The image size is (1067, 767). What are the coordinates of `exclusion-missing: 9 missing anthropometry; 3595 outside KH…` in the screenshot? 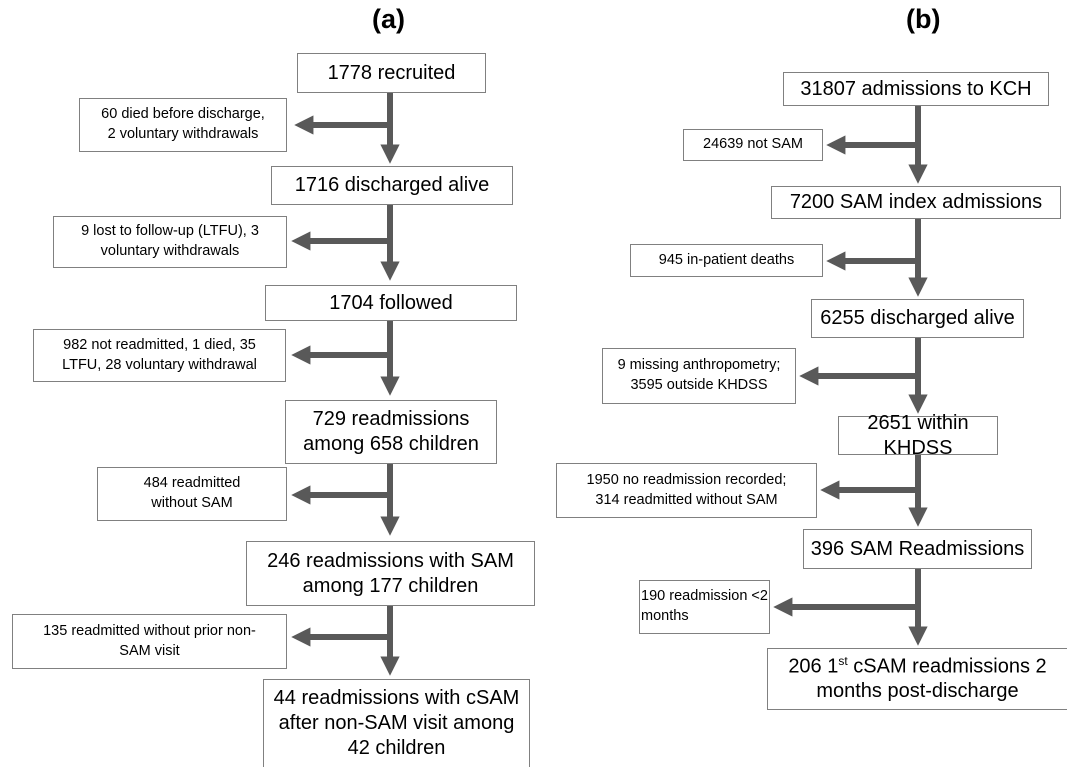 It's located at (699, 376).